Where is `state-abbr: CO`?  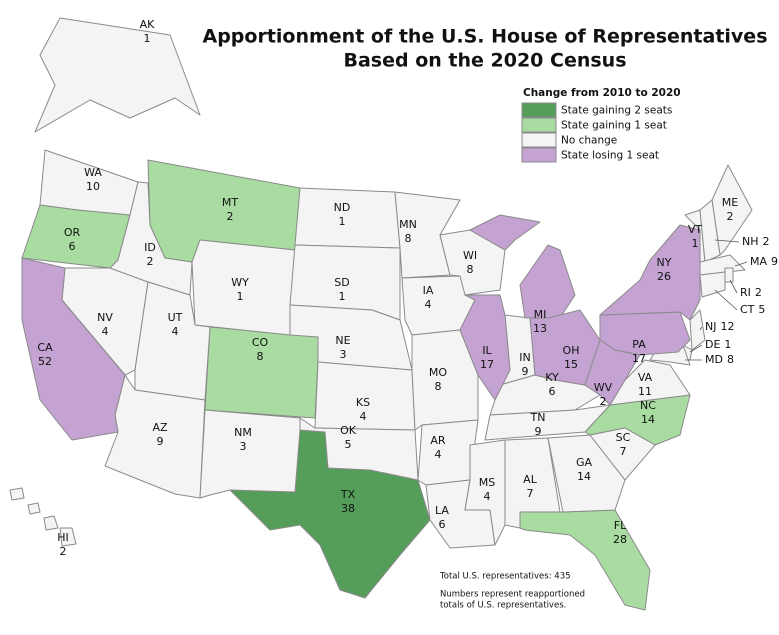 state-abbr: CO is located at coordinates (260, 342).